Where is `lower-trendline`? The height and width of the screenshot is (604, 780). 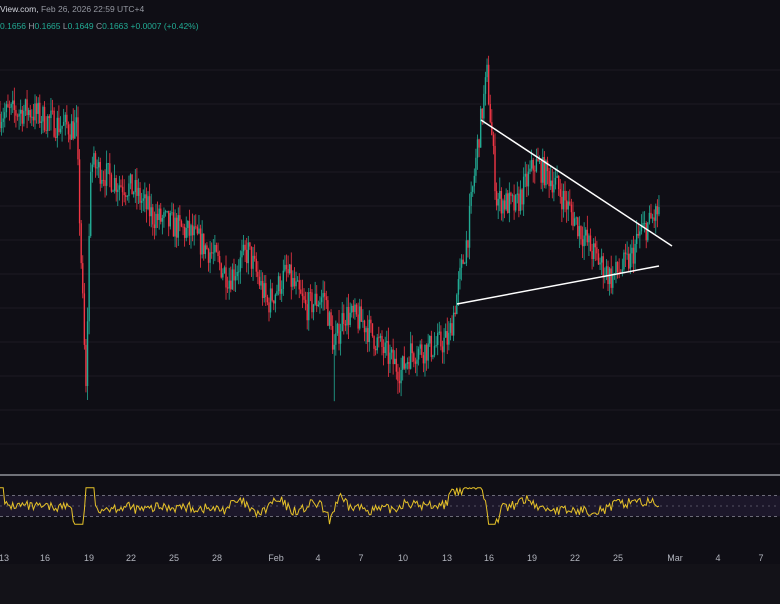 lower-trendline is located at coordinates (558, 285).